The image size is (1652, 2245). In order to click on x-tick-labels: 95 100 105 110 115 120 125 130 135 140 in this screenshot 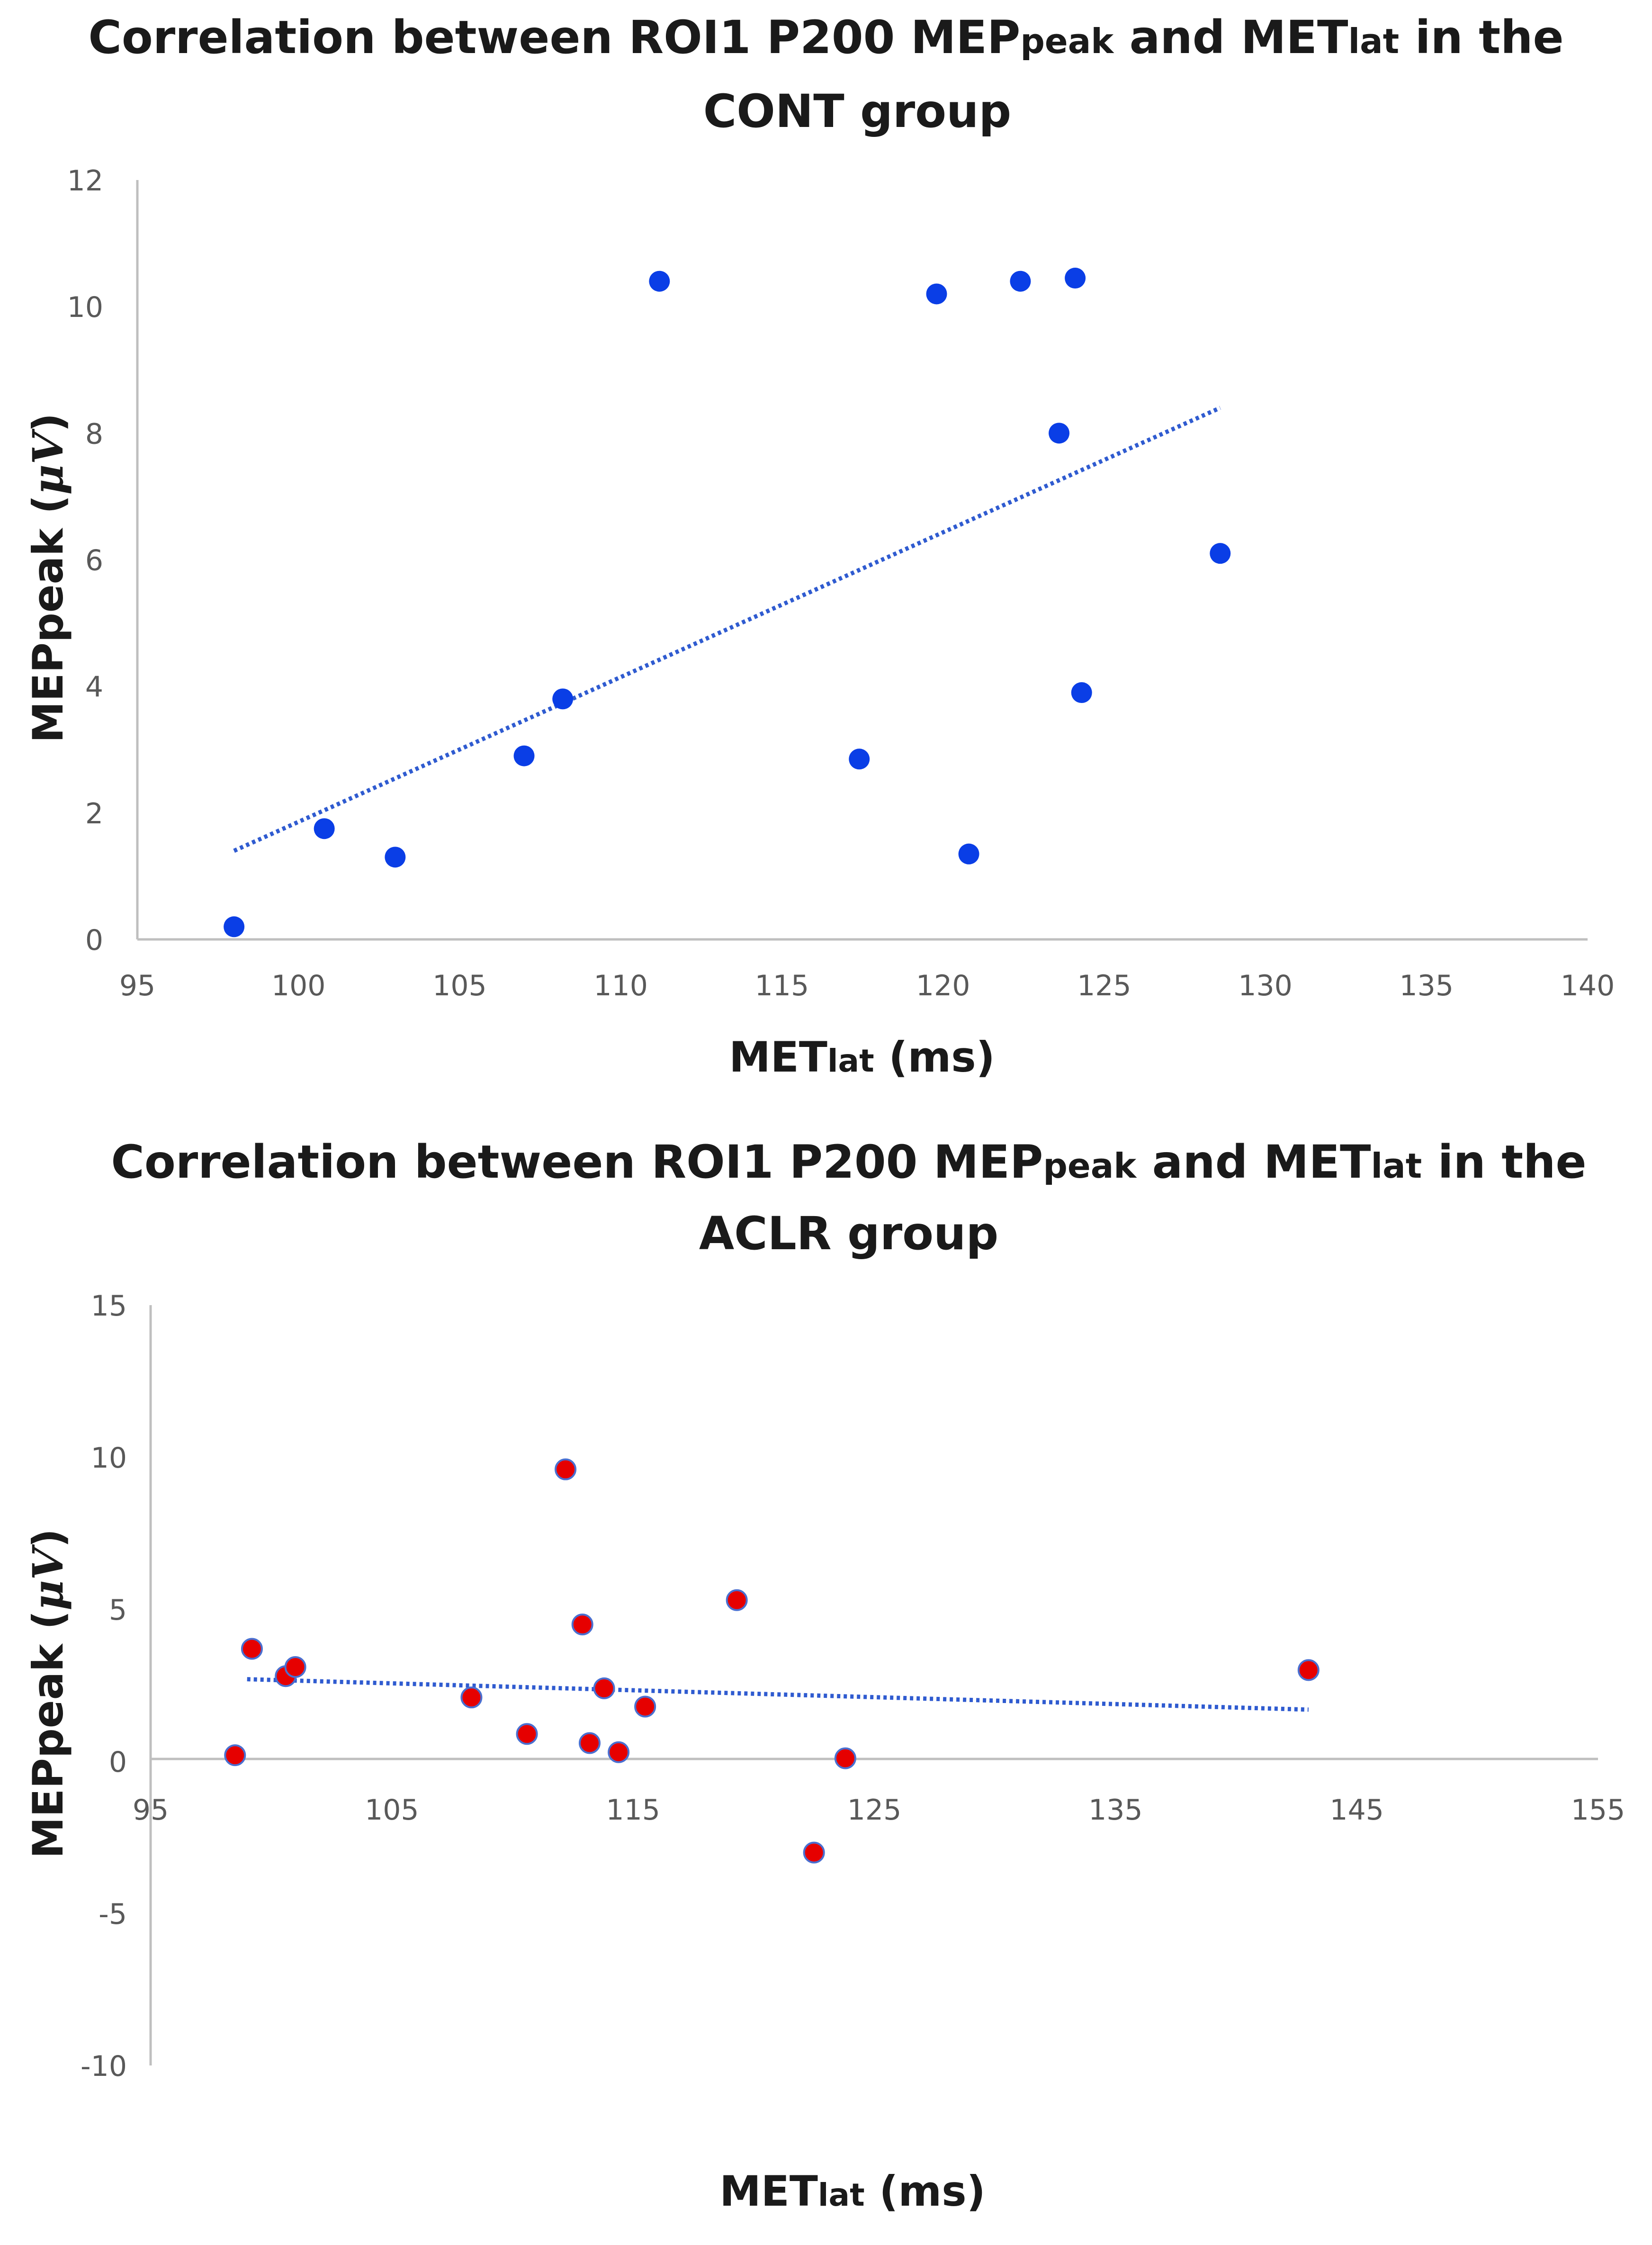, I will do `click(867, 985)`.